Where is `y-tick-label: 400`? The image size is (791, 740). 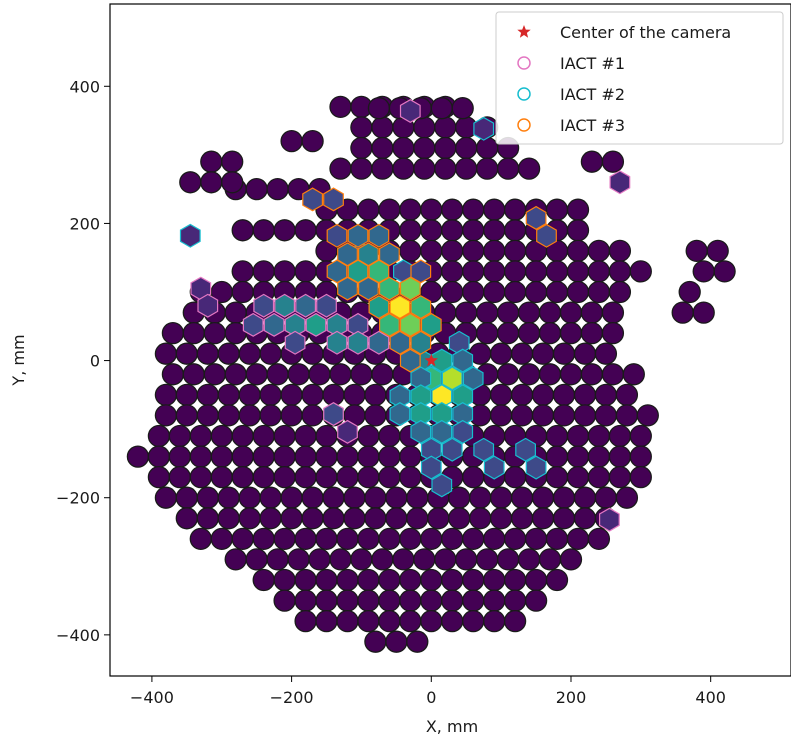 y-tick-label: 400 is located at coordinates (84, 86).